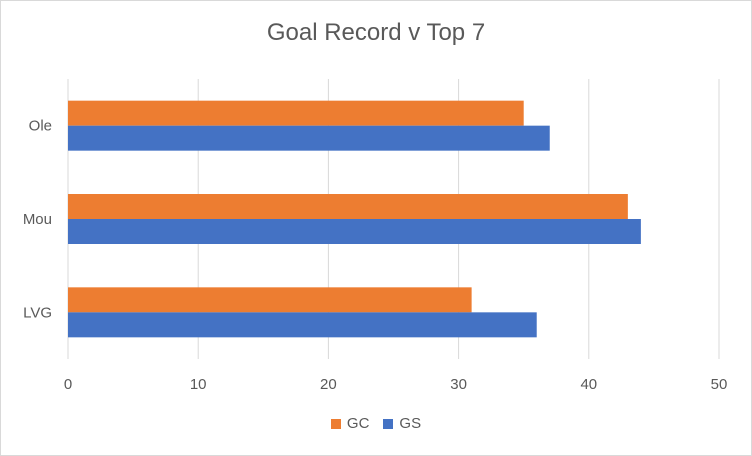 Image resolution: width=752 pixels, height=456 pixels. What do you see at coordinates (270, 300) in the screenshot?
I see `bar-gc-lvg` at bounding box center [270, 300].